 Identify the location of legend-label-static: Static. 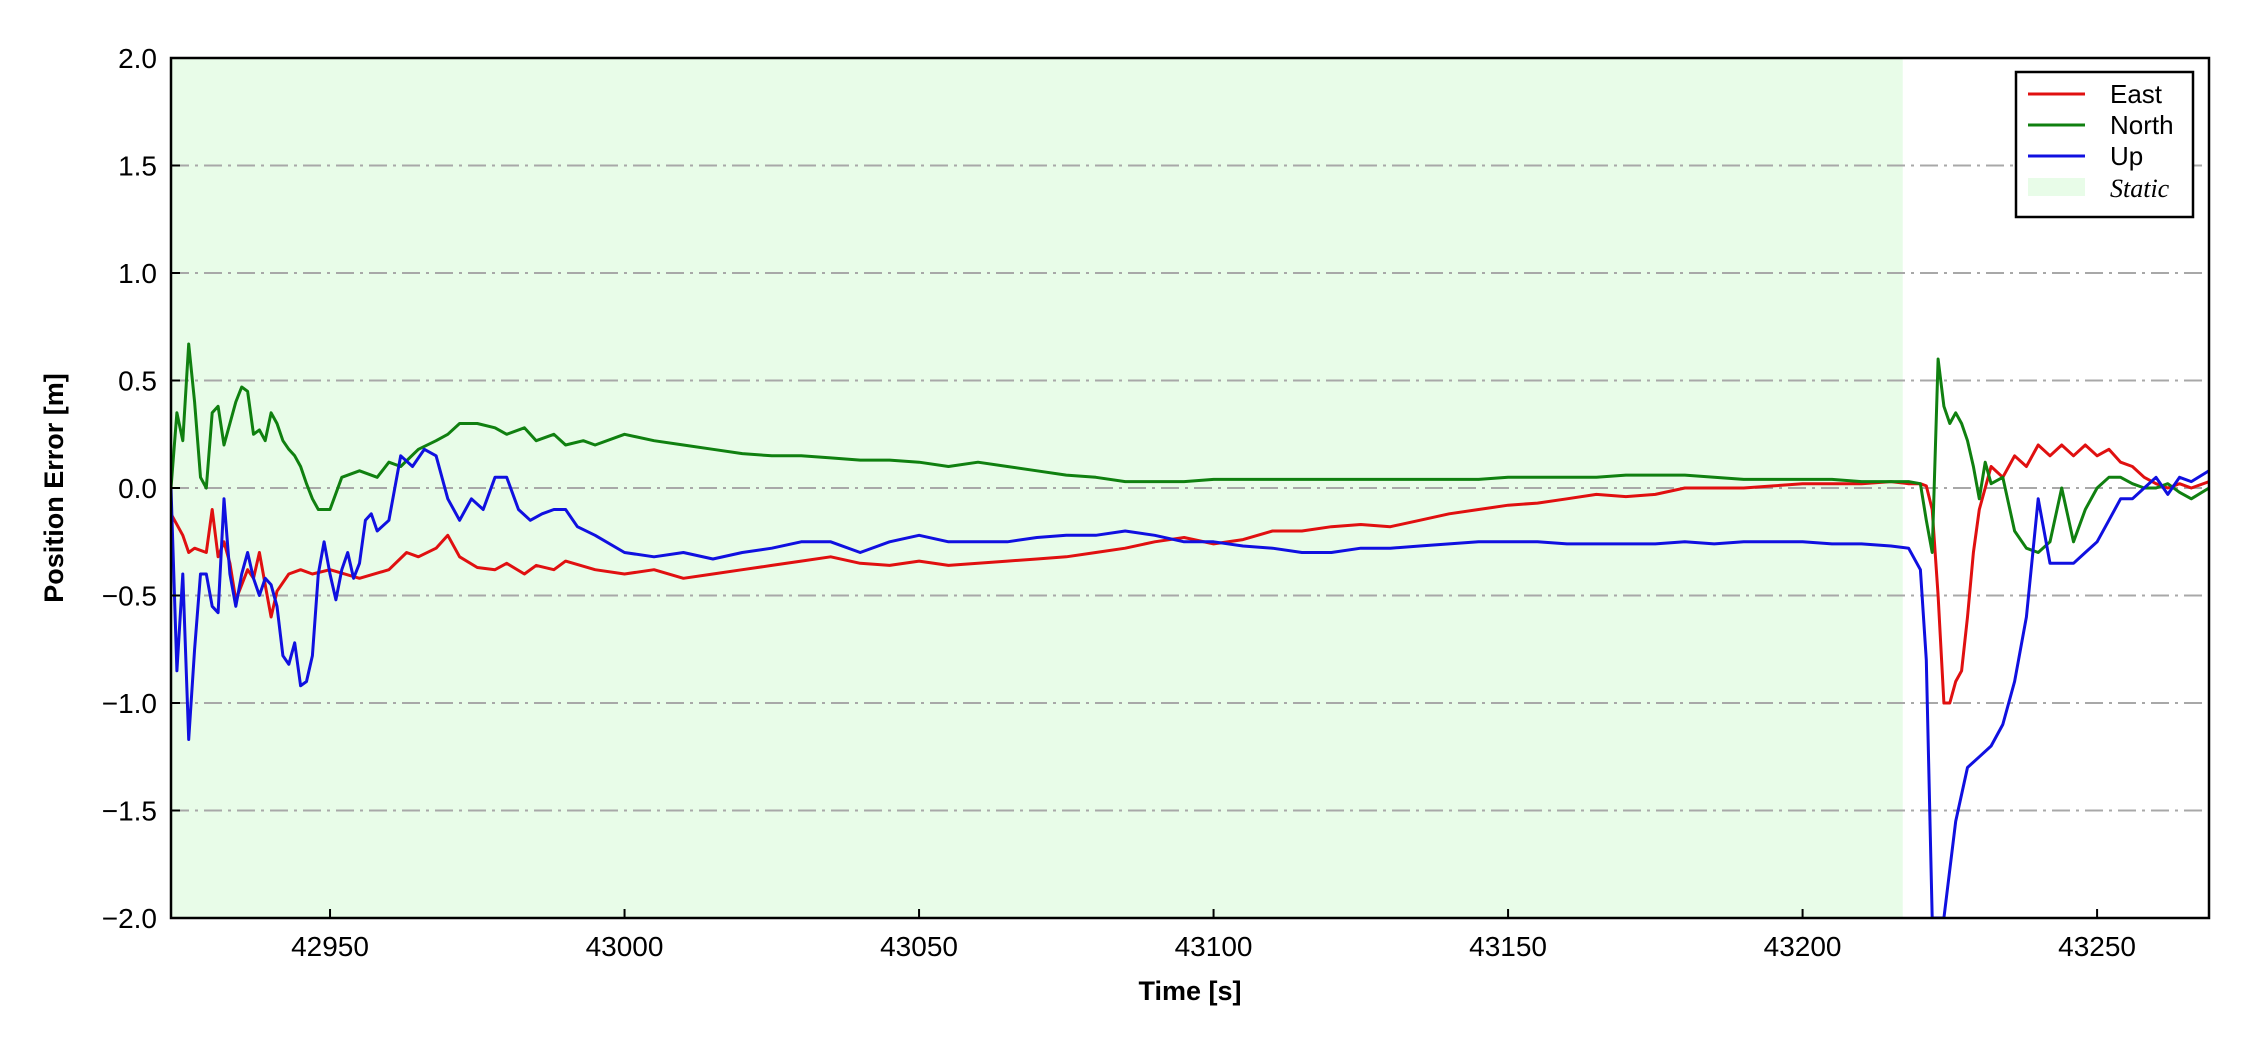
(2140, 188).